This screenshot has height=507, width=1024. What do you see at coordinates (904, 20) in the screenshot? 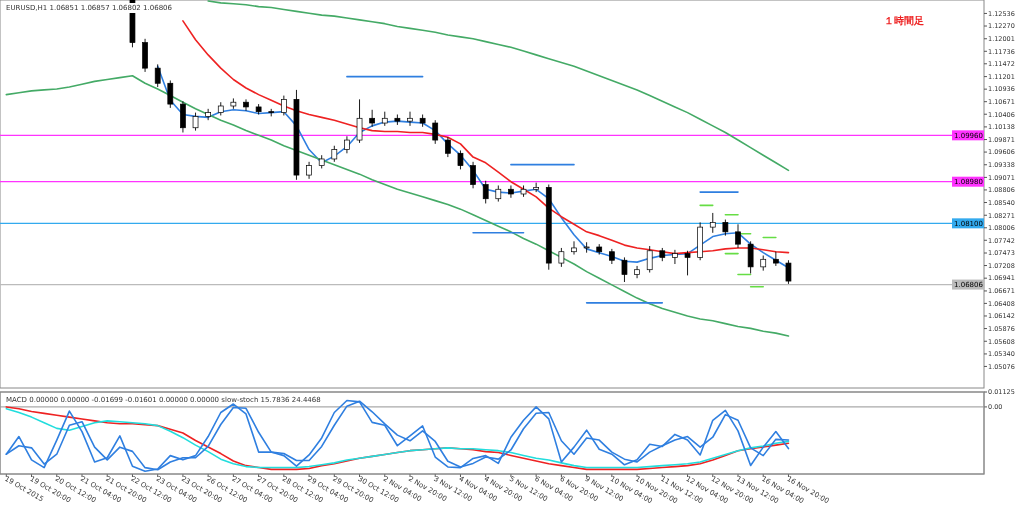
I see `annotation: １時間足` at bounding box center [904, 20].